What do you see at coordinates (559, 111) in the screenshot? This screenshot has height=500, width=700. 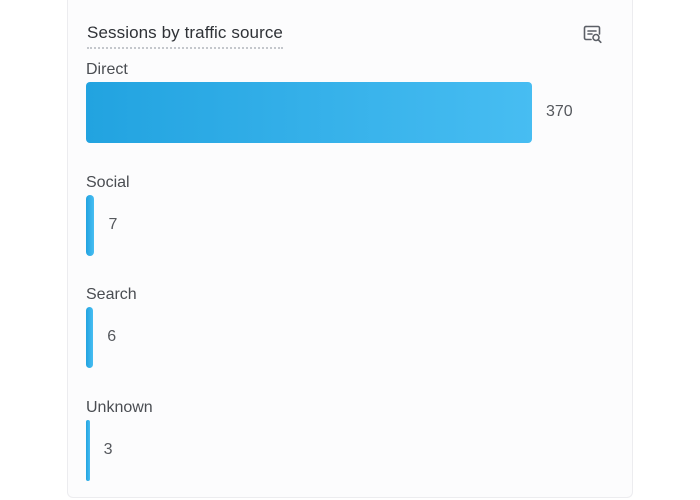 I see `data-label: 370` at bounding box center [559, 111].